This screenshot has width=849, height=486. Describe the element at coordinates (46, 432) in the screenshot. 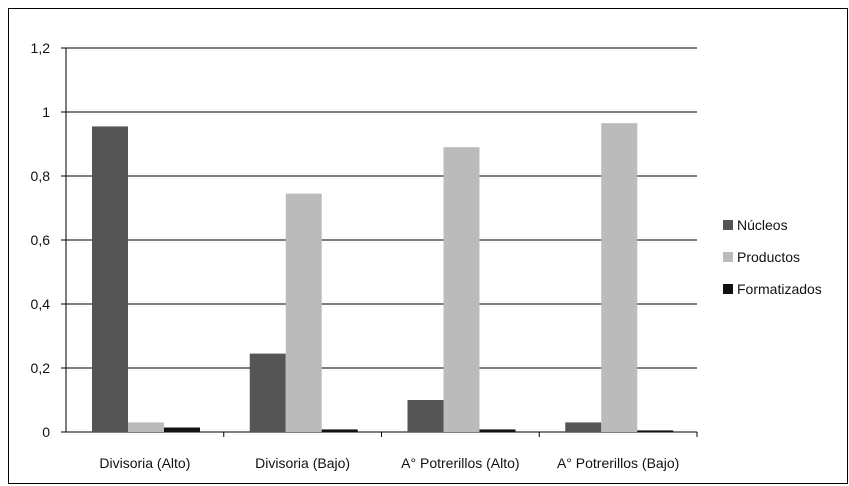

I see `y-tick-label: 0` at that location.